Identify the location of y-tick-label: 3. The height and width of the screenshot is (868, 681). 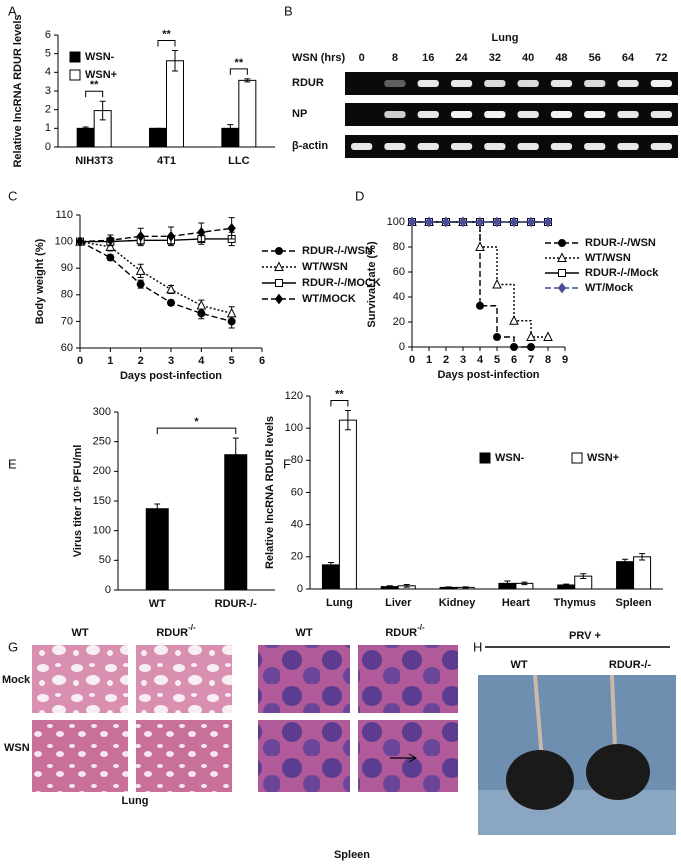
(48, 91).